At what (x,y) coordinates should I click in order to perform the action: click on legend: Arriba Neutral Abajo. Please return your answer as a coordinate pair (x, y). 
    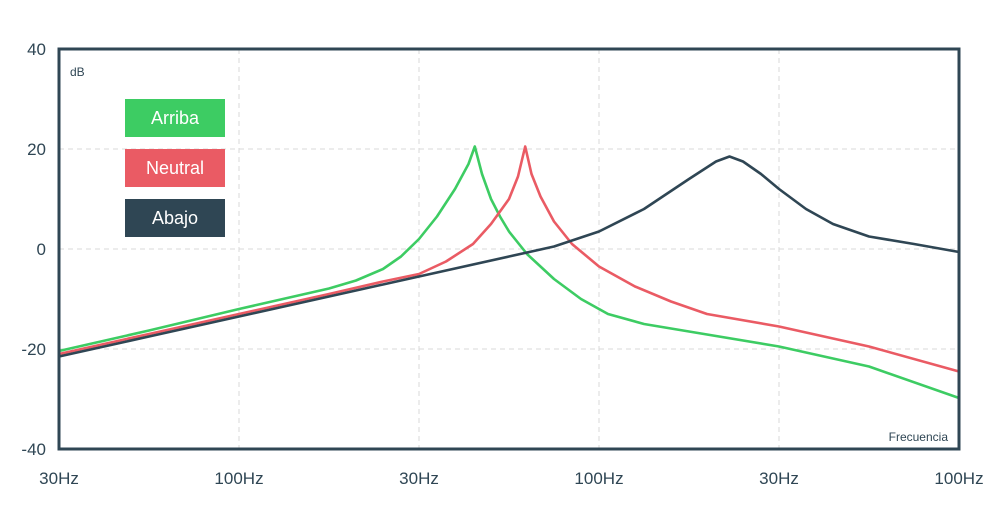
    Looking at the image, I should click on (175, 168).